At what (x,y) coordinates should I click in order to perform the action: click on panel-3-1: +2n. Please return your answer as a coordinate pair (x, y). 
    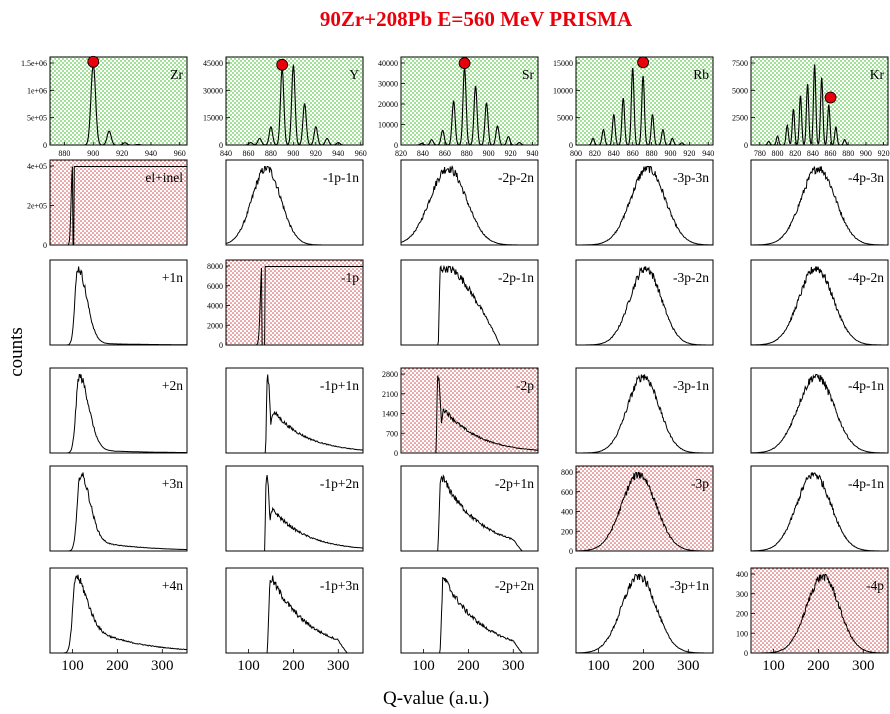
    Looking at the image, I should click on (118, 410).